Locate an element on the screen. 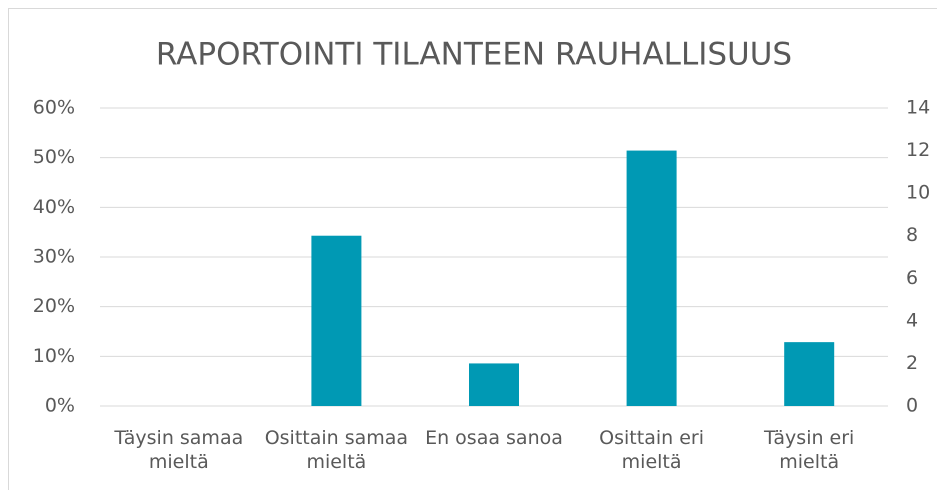 The width and height of the screenshot is (937, 490). y-tick-label: 10% is located at coordinates (54, 356).